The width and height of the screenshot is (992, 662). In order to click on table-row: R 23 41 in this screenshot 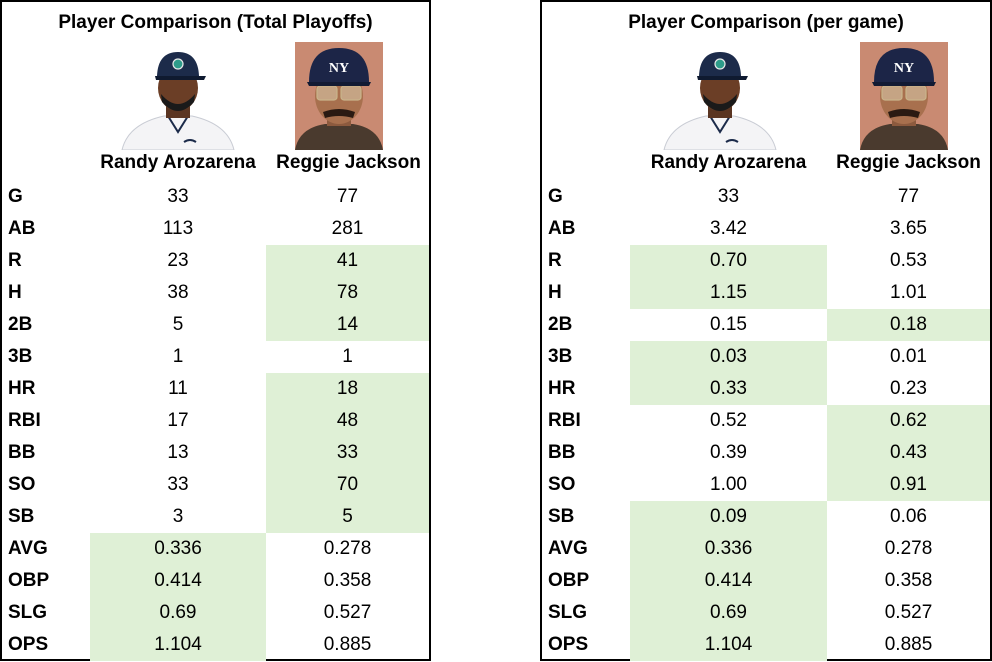, I will do `click(215, 261)`.